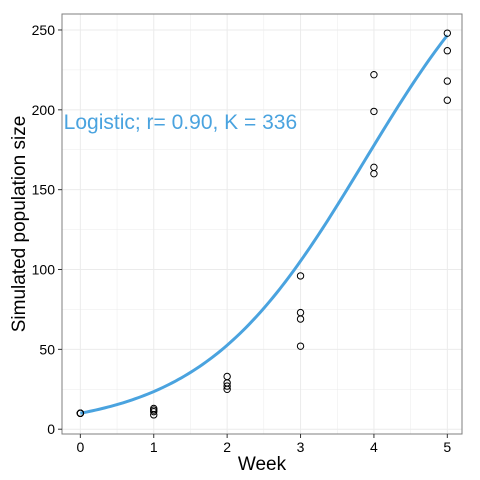 The width and height of the screenshot is (480, 480). What do you see at coordinates (51, 429) in the screenshot?
I see `y-tick-label: 0` at bounding box center [51, 429].